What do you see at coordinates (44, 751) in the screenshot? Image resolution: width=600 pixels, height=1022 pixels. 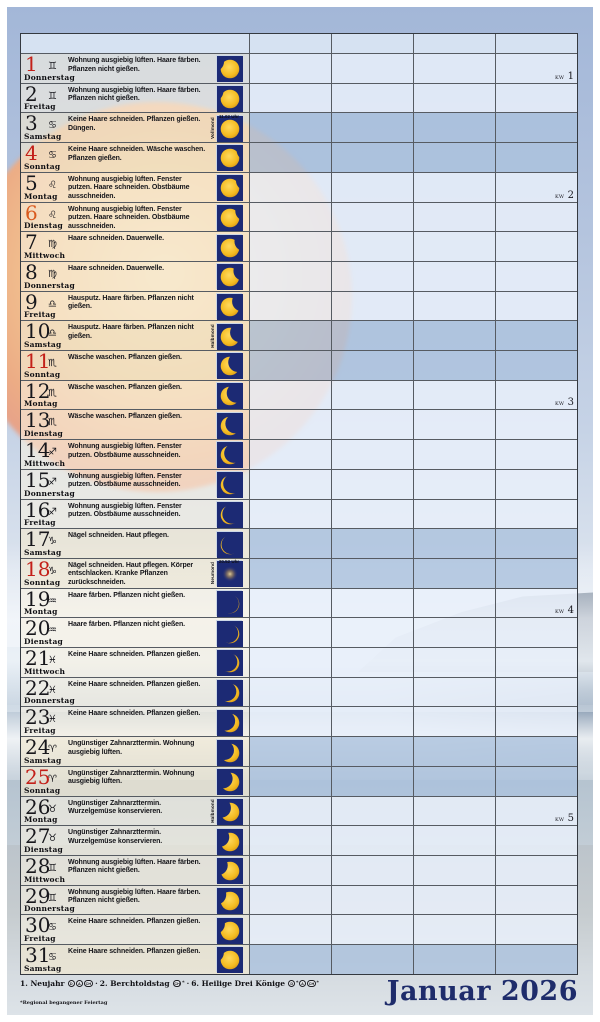 I see `day-block: 24 ♈ Samstag` at bounding box center [44, 751].